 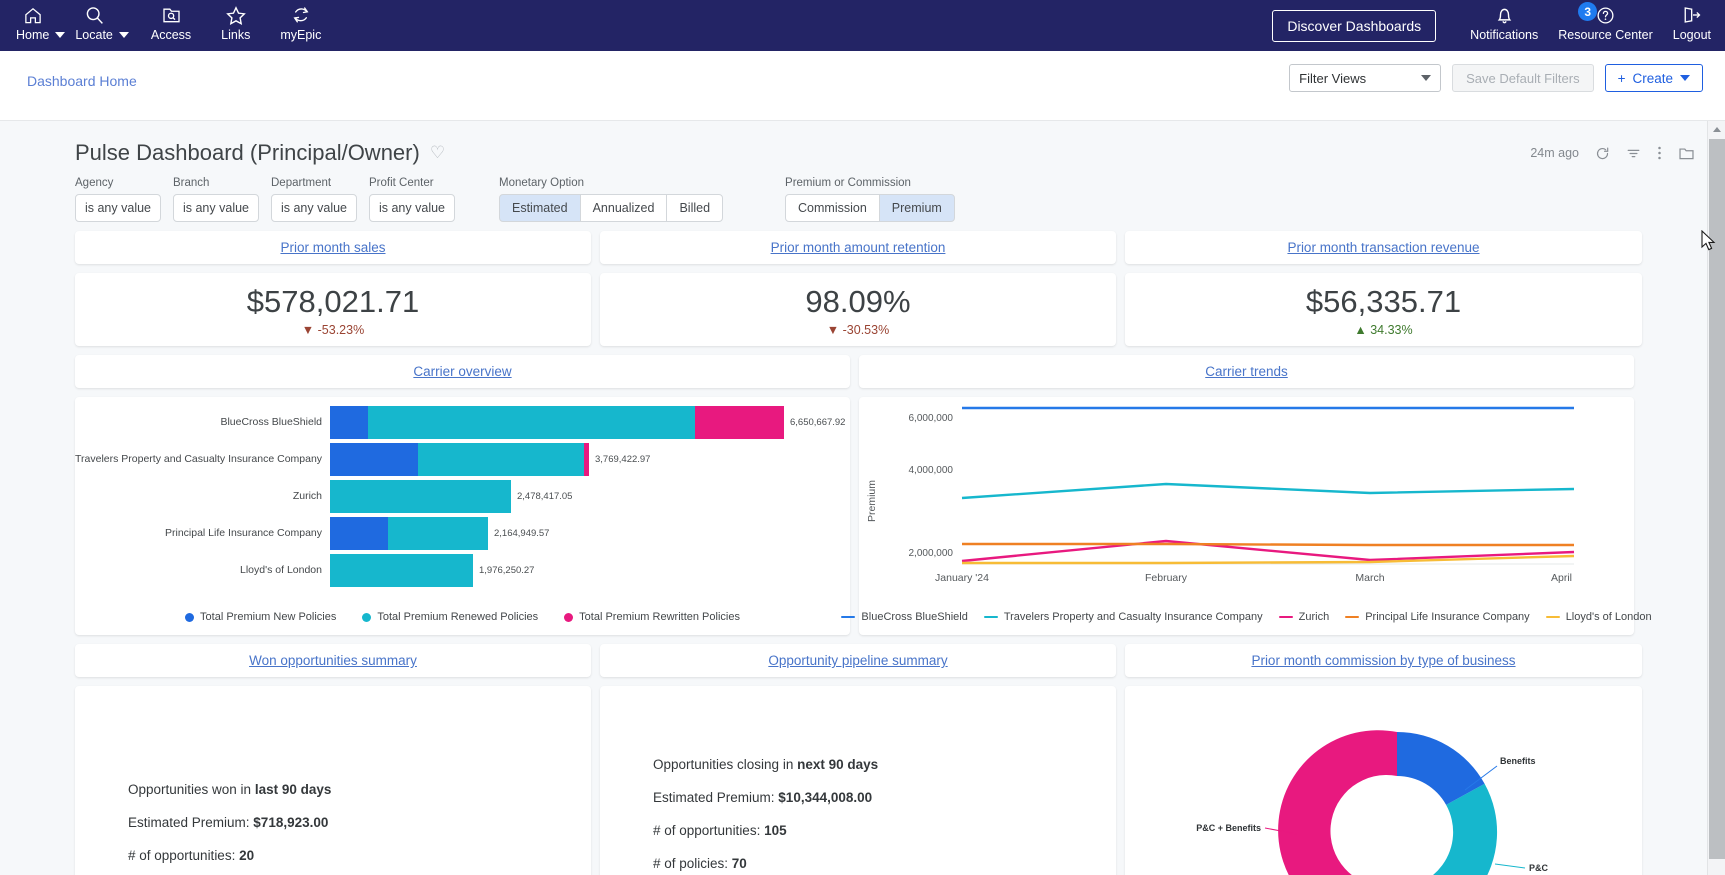 What do you see at coordinates (1166, 578) in the screenshot?
I see `x-tick-label: February` at bounding box center [1166, 578].